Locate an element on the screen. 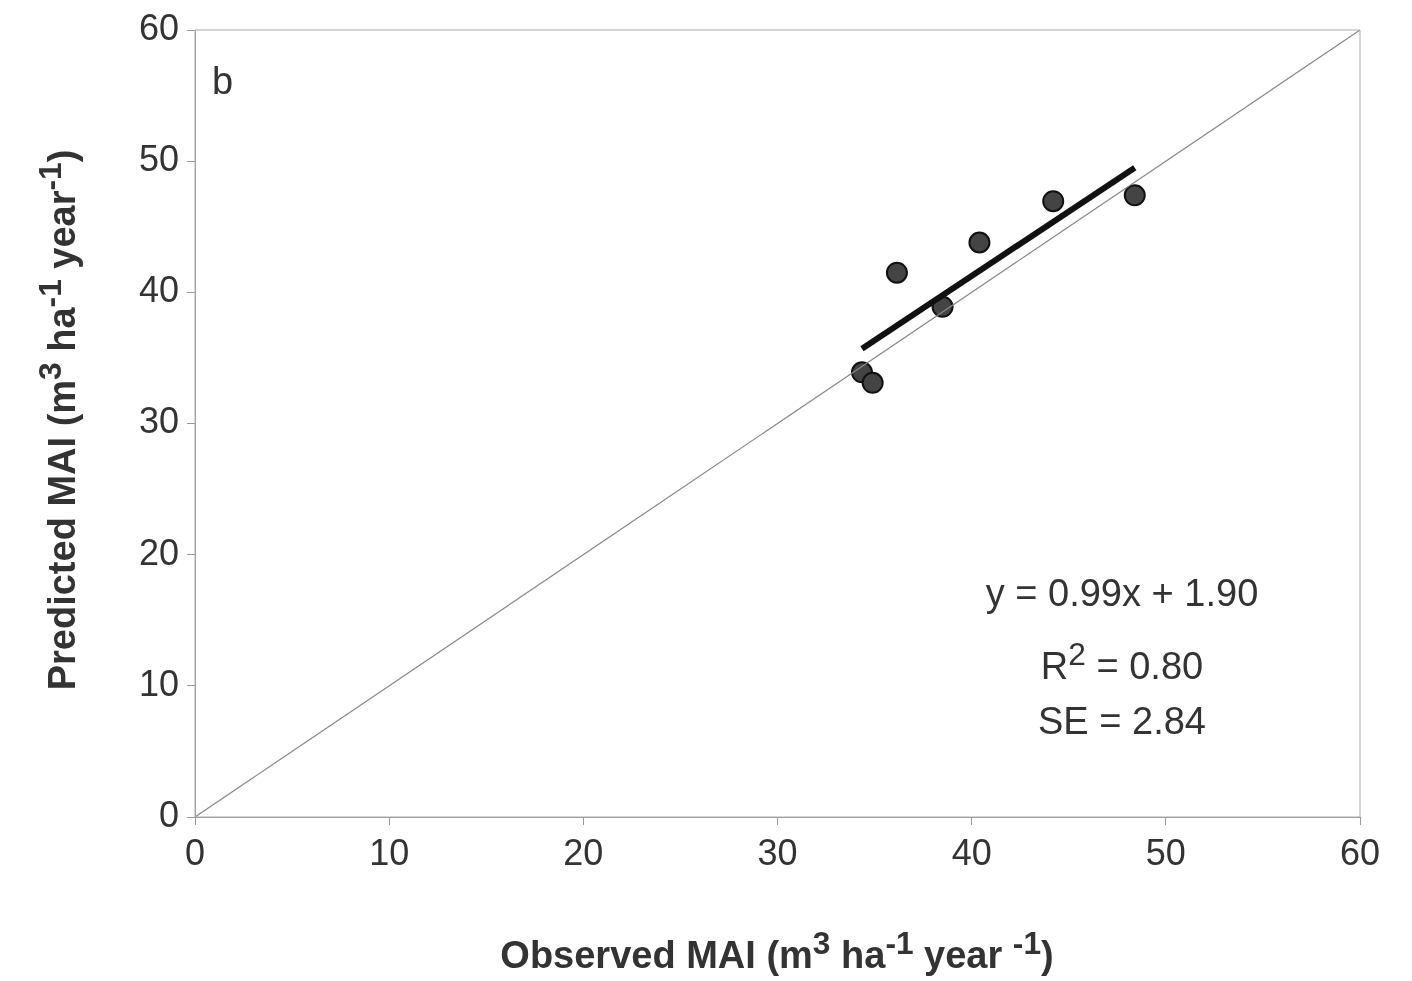 Image resolution: width=1412 pixels, height=981 pixels. y-tick-label: 50 is located at coordinates (158, 159).